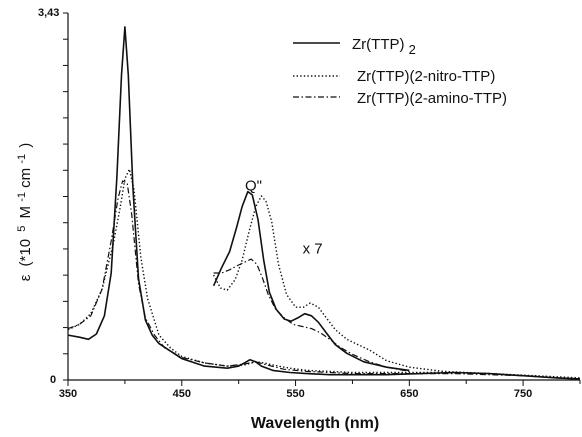 This screenshot has width=582, height=437. Describe the element at coordinates (378, 44) in the screenshot. I see `legend-label-base: Zr(TTP)` at that location.